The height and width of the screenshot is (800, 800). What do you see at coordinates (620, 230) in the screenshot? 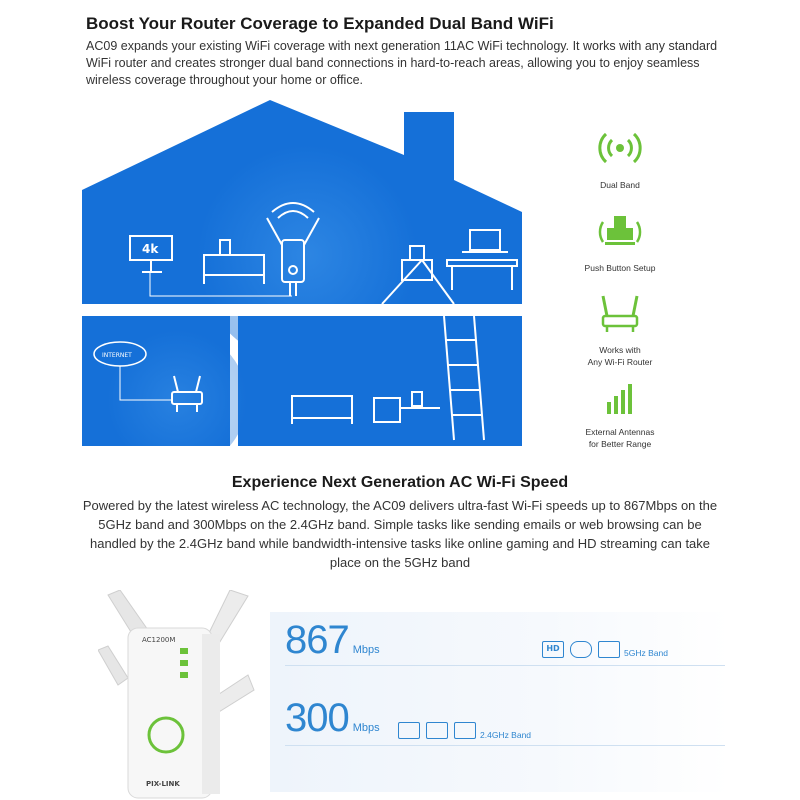
I see `push-button-icon` at bounding box center [620, 230].